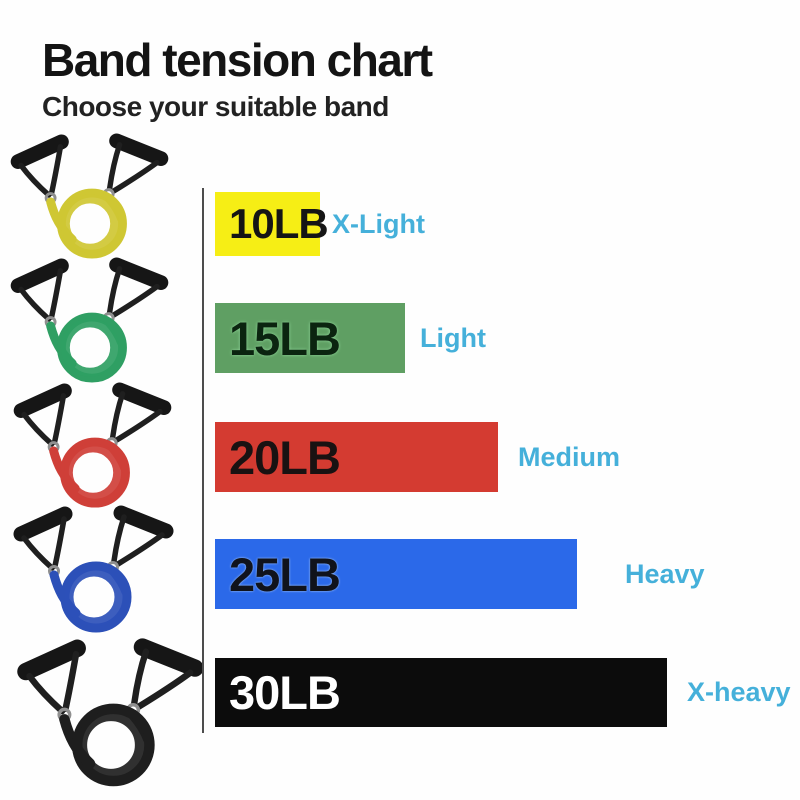 The height and width of the screenshot is (800, 800). What do you see at coordinates (285, 692) in the screenshot?
I see `weight-label: 30LB` at bounding box center [285, 692].